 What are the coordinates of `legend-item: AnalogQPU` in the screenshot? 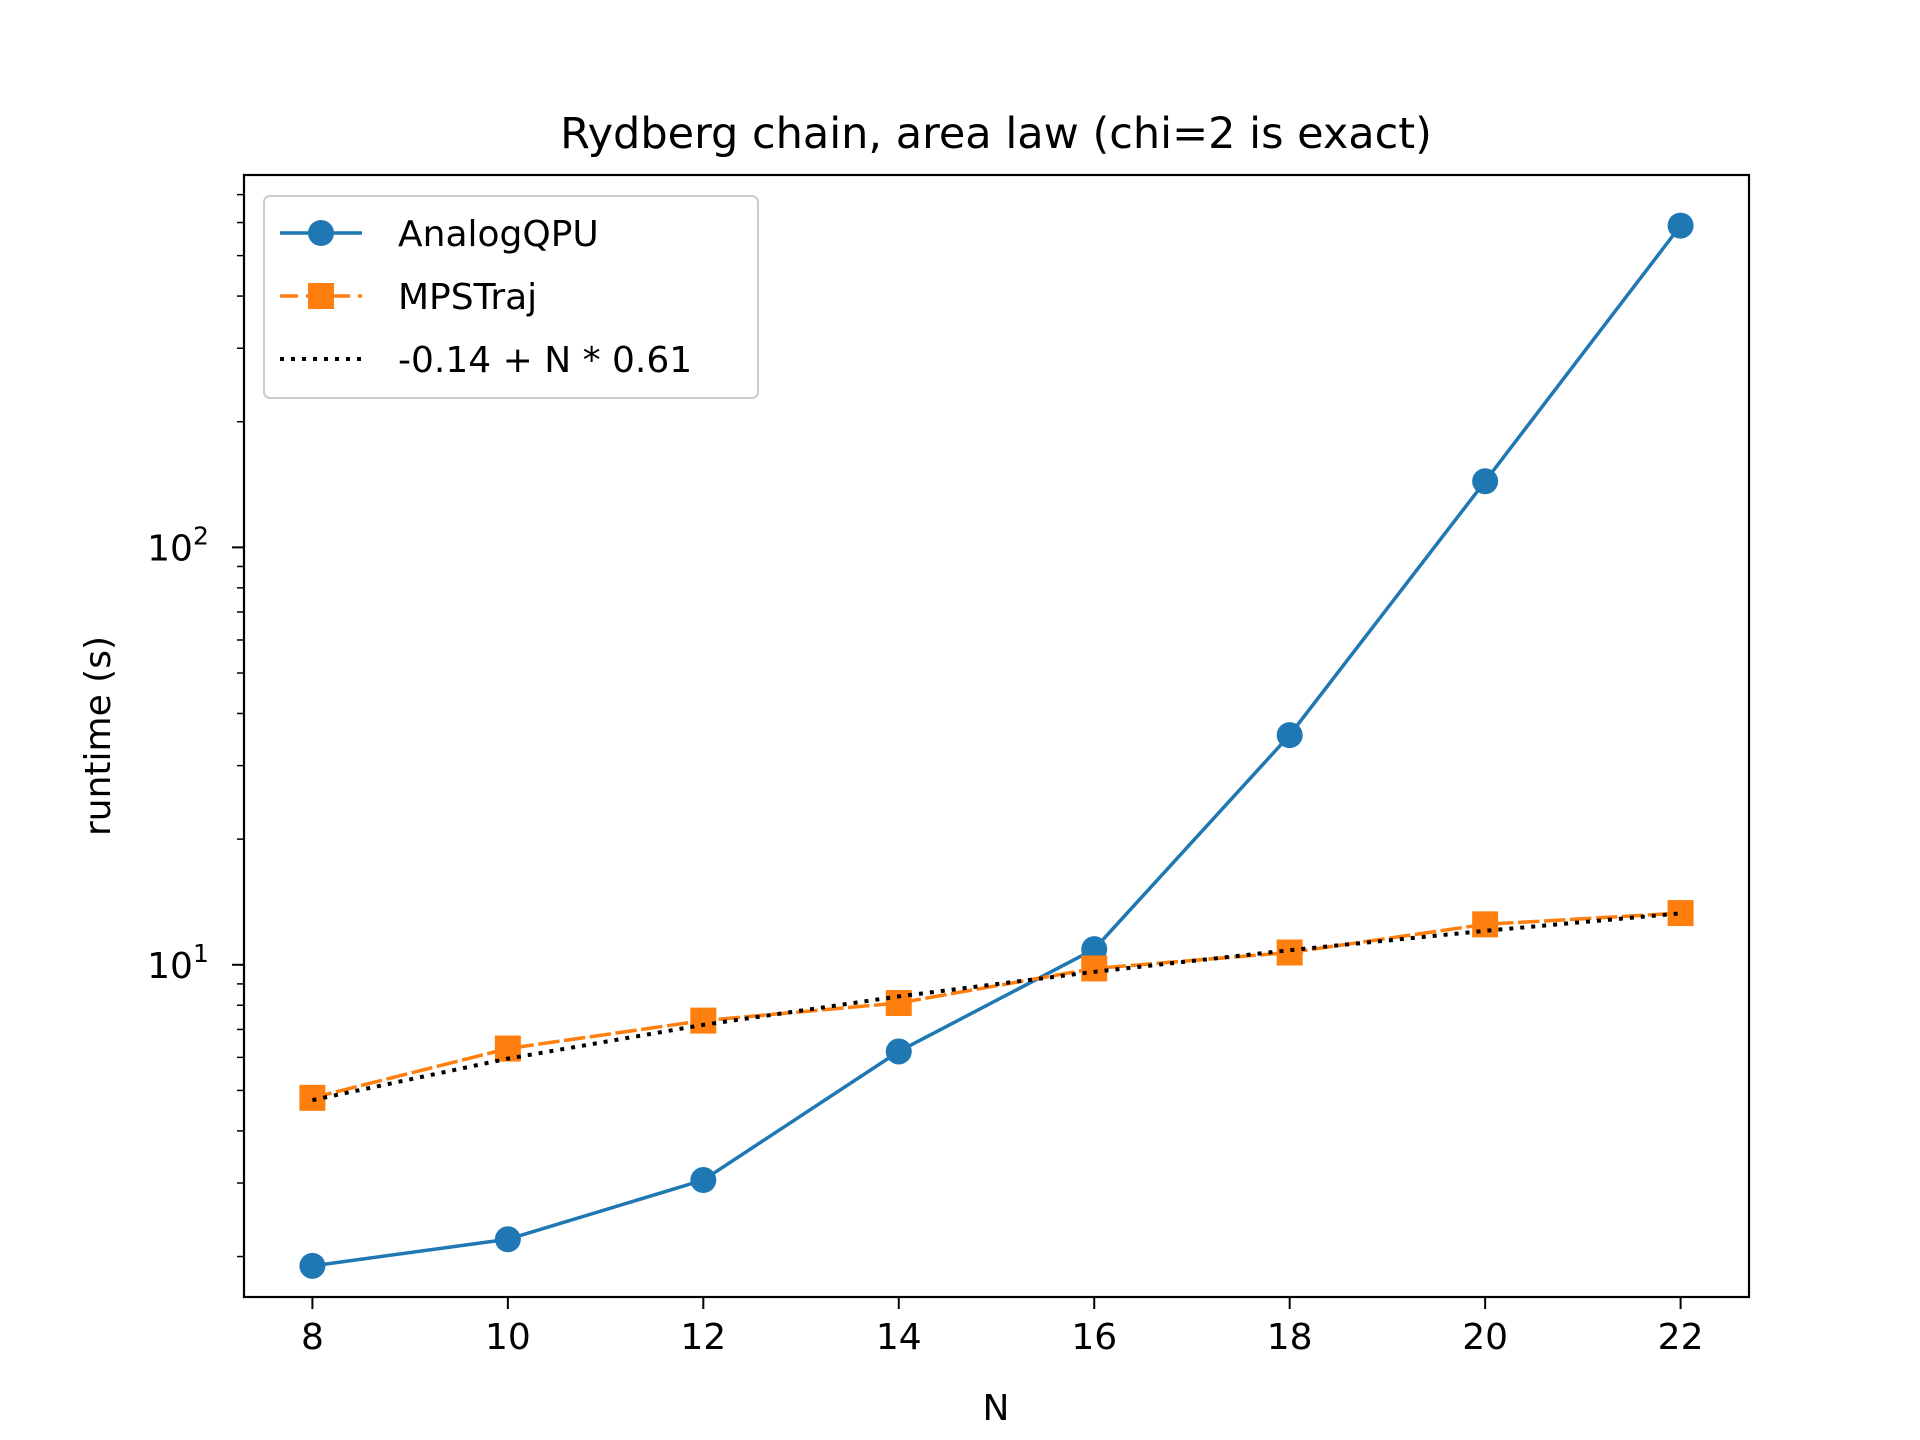 It's located at (439, 234).